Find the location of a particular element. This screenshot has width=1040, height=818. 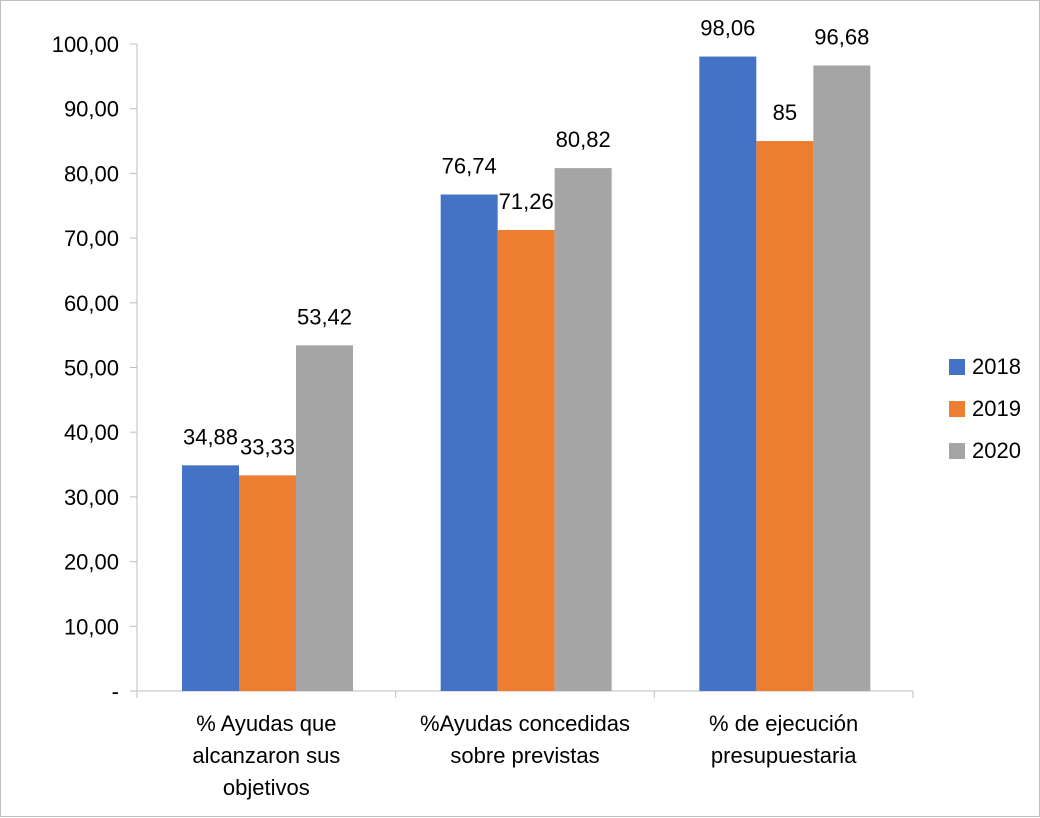

x-category-label: presupuestaria is located at coordinates (784, 755).